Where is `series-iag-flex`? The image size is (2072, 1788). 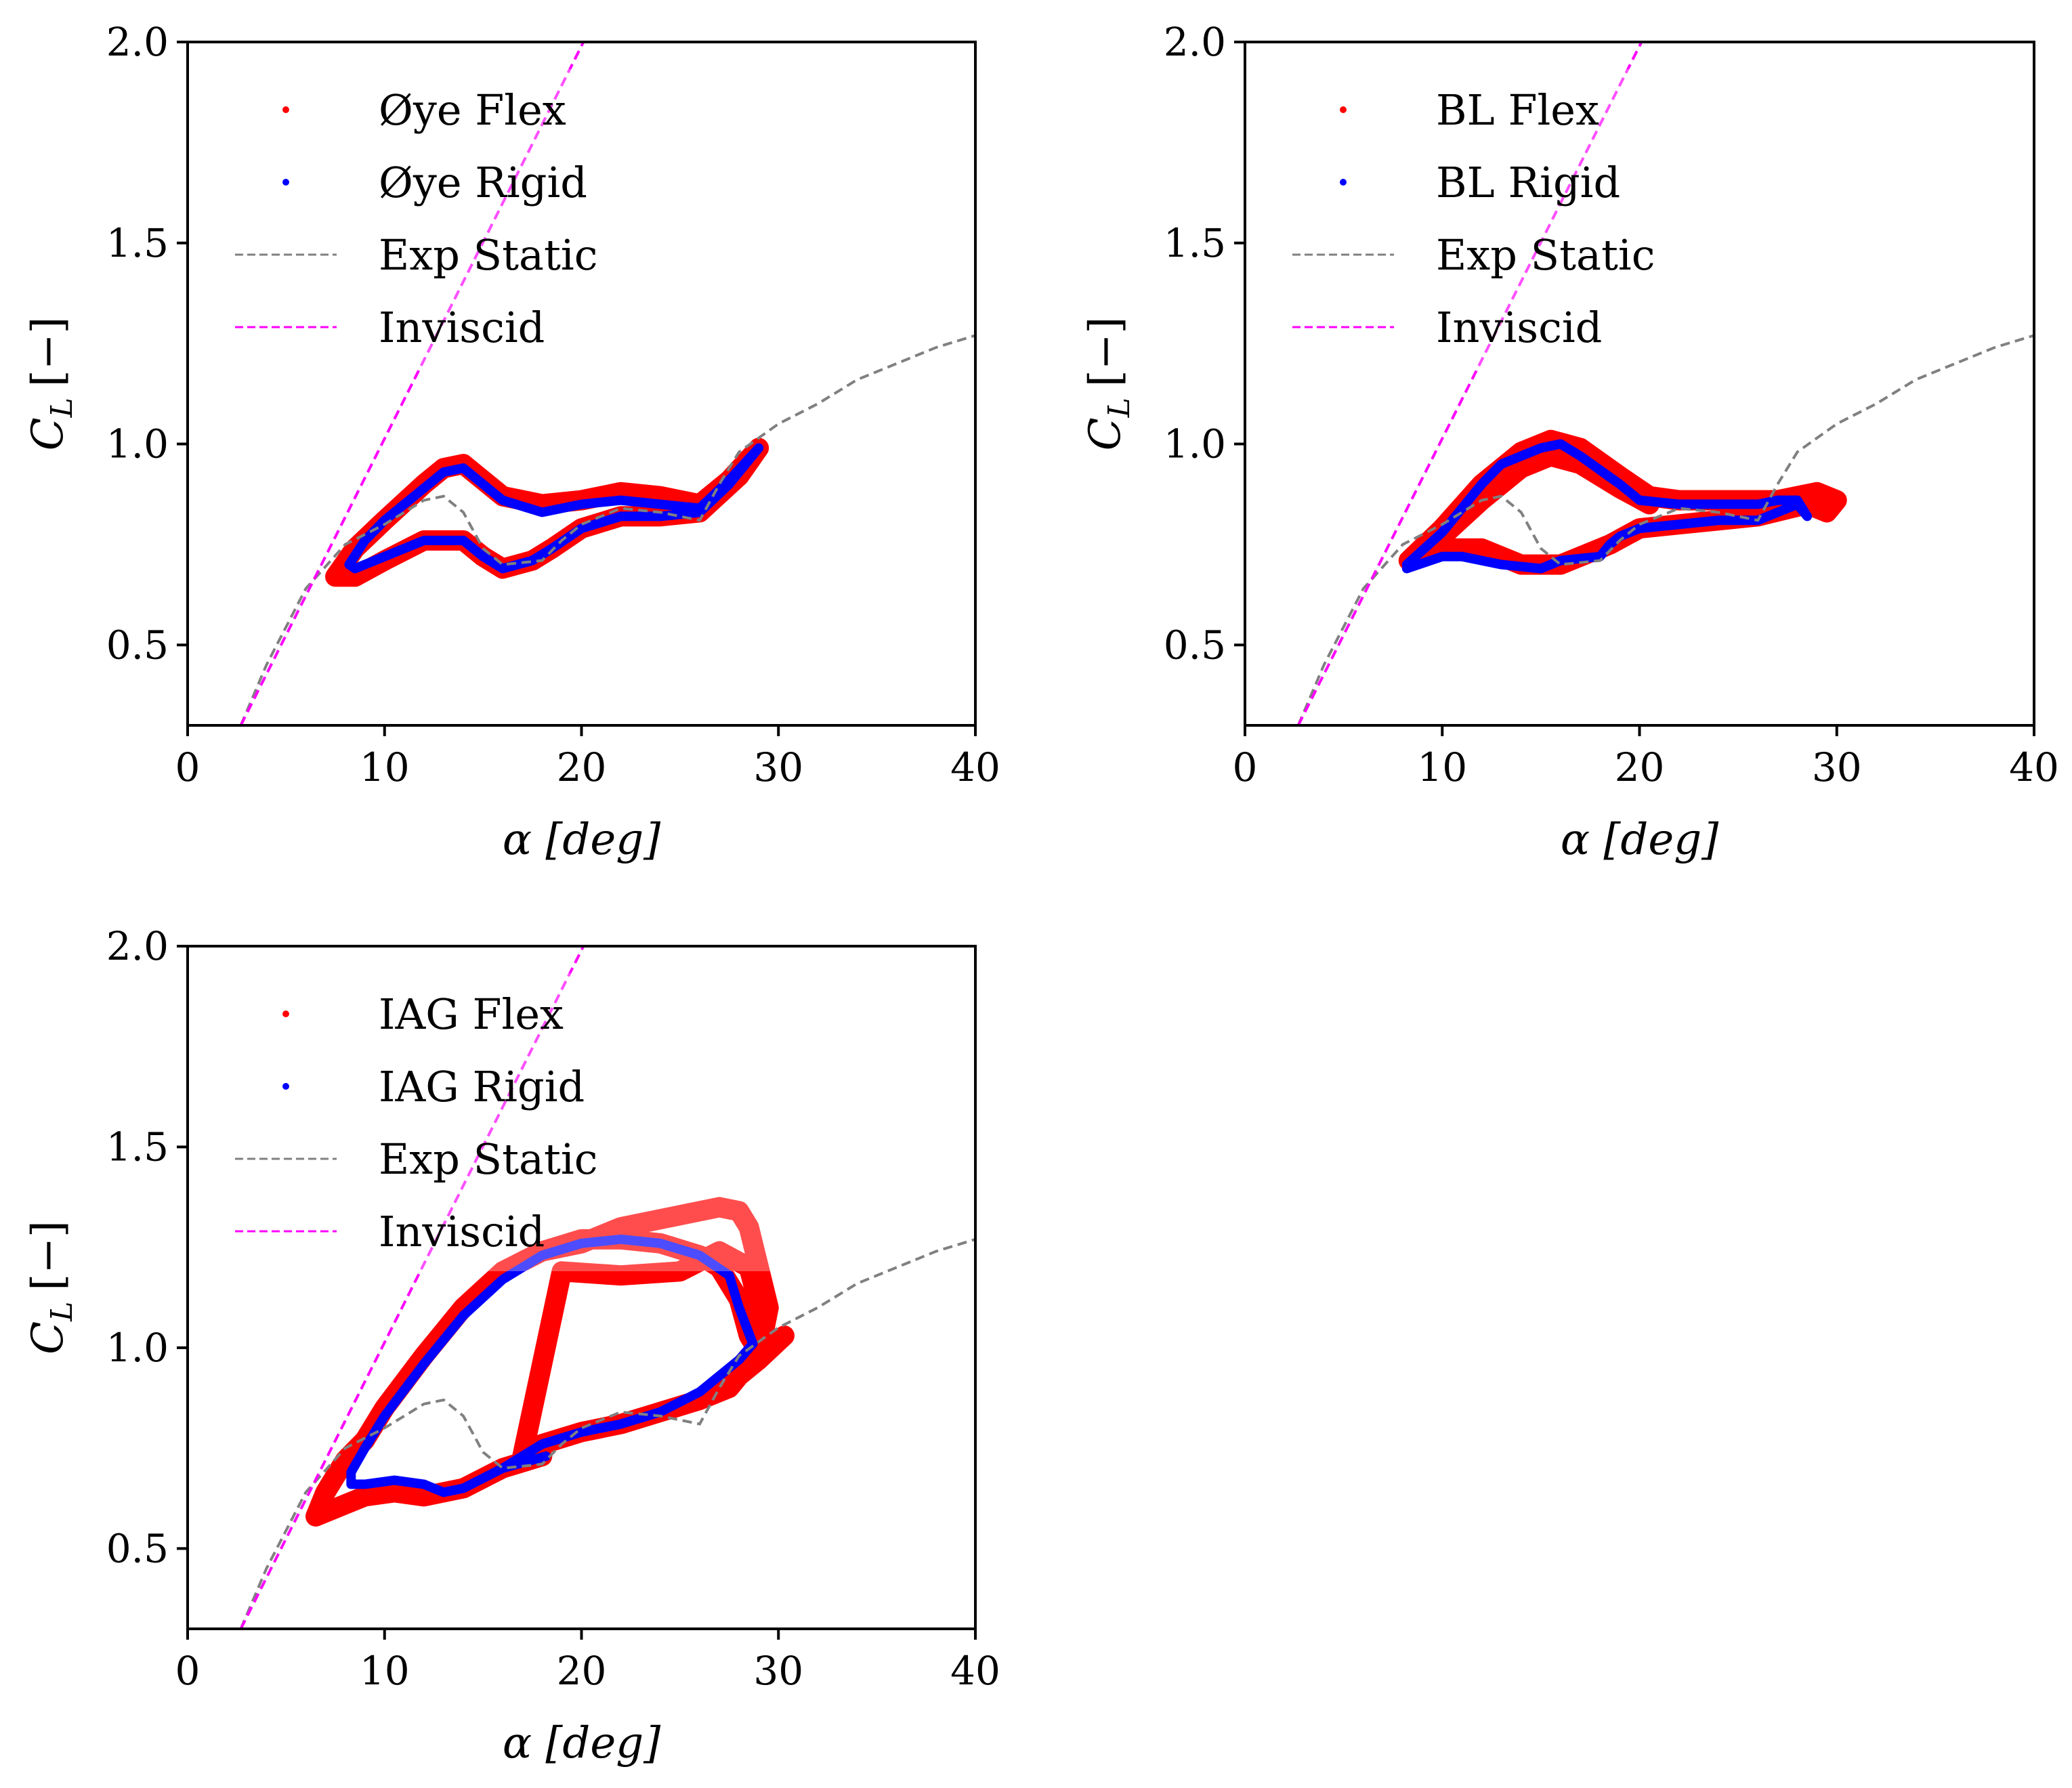
series-iag-flex is located at coordinates (550, 1362).